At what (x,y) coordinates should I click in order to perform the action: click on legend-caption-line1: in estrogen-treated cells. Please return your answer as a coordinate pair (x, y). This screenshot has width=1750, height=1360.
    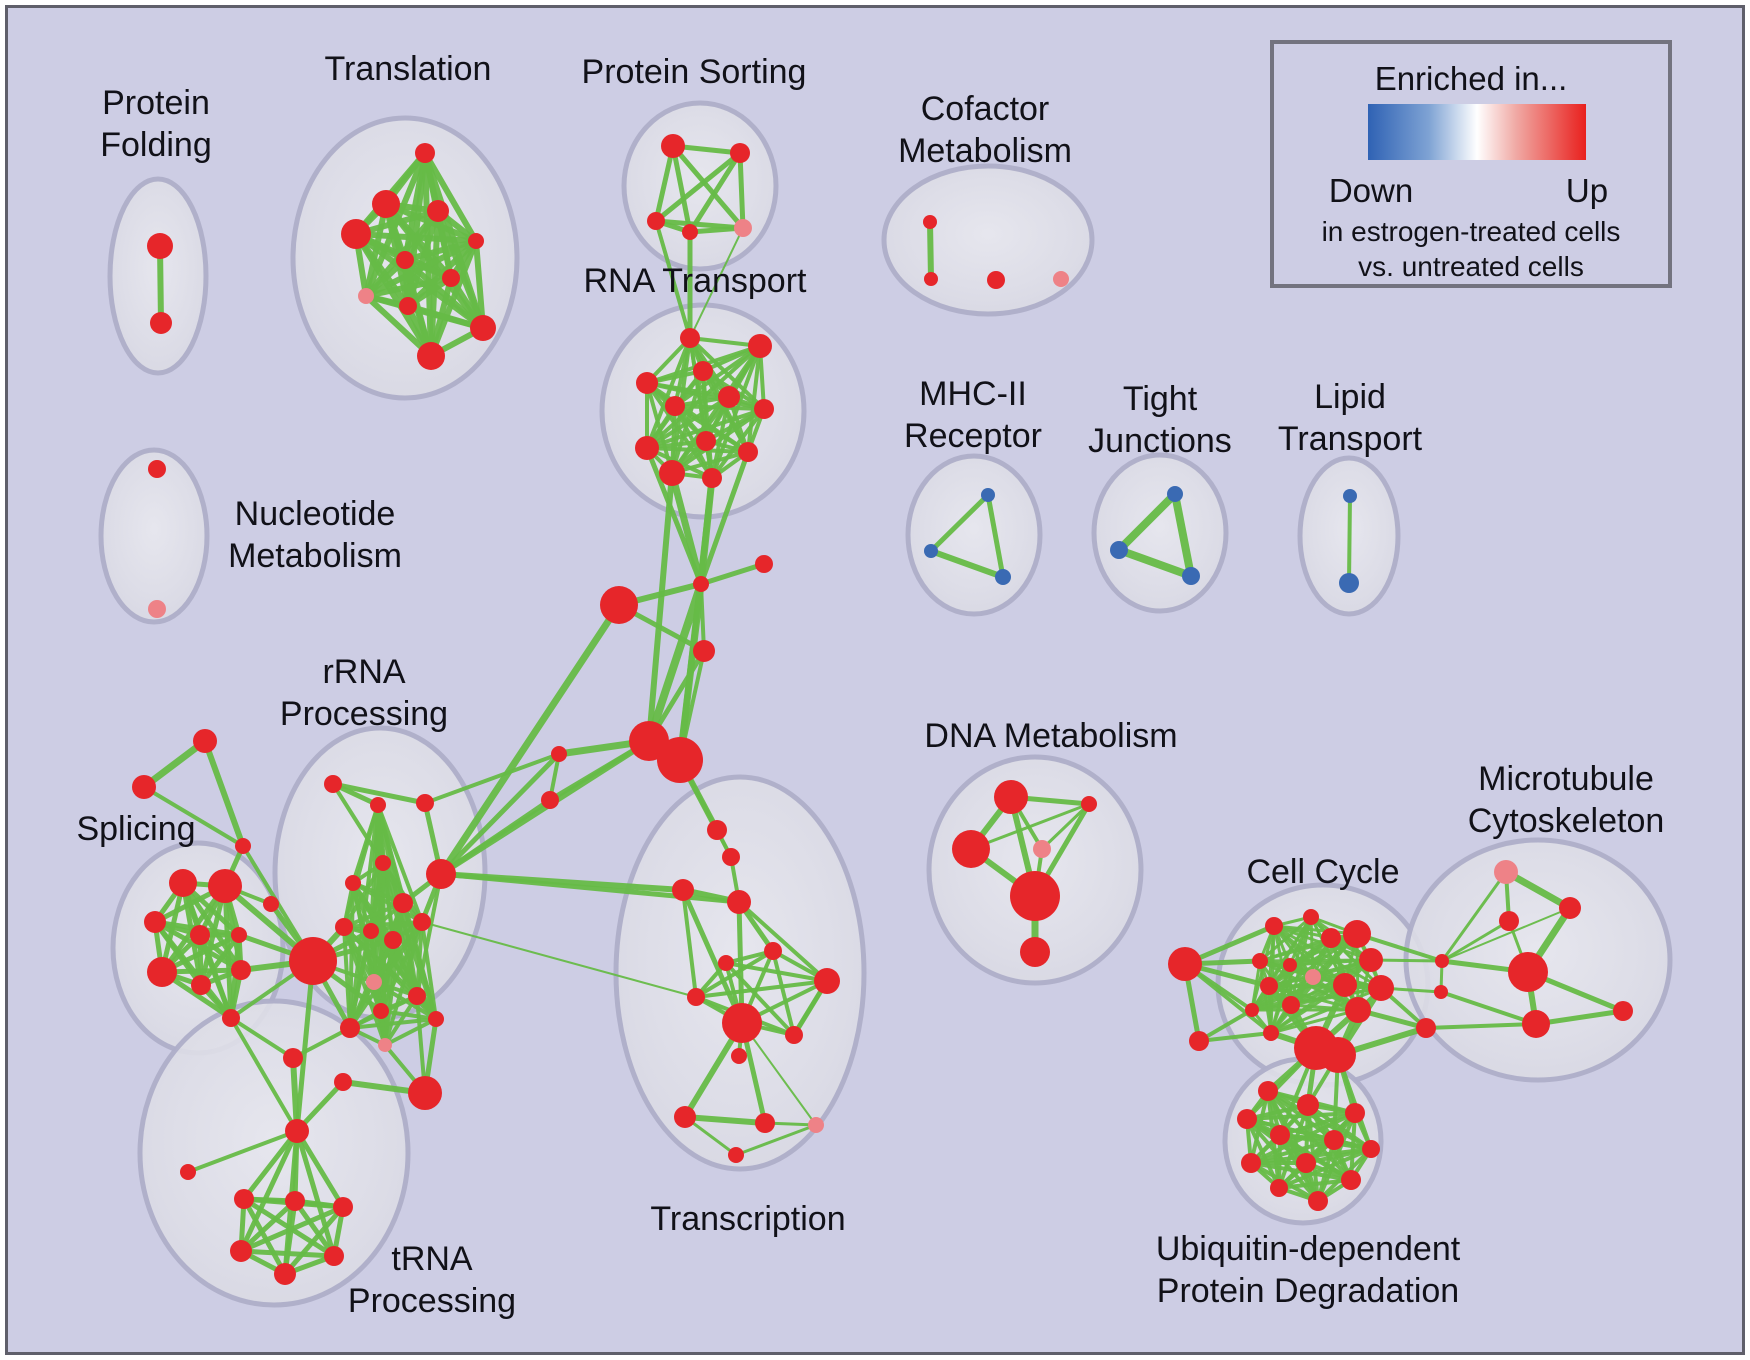
    Looking at the image, I should click on (1471, 231).